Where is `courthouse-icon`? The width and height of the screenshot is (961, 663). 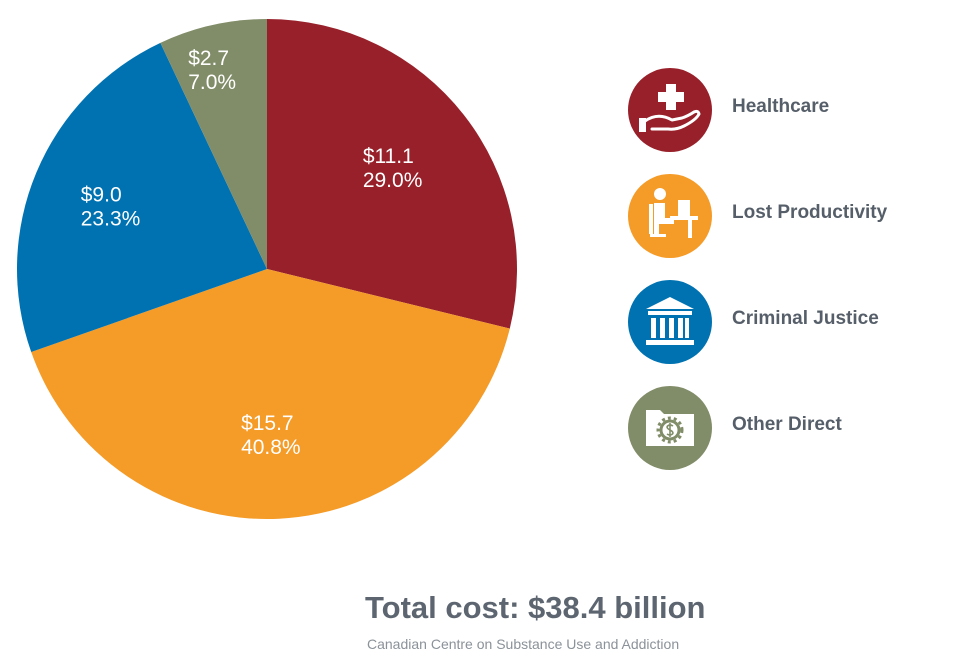
courthouse-icon is located at coordinates (670, 322).